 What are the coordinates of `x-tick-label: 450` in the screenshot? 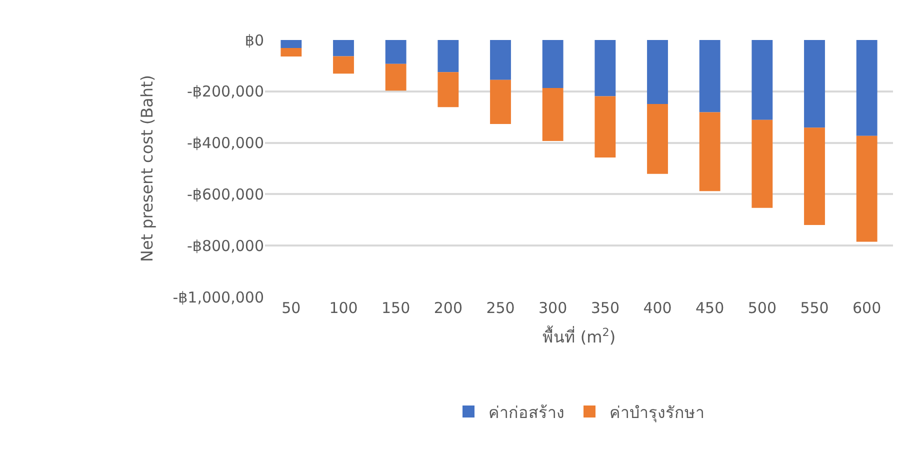 It's located at (710, 308).